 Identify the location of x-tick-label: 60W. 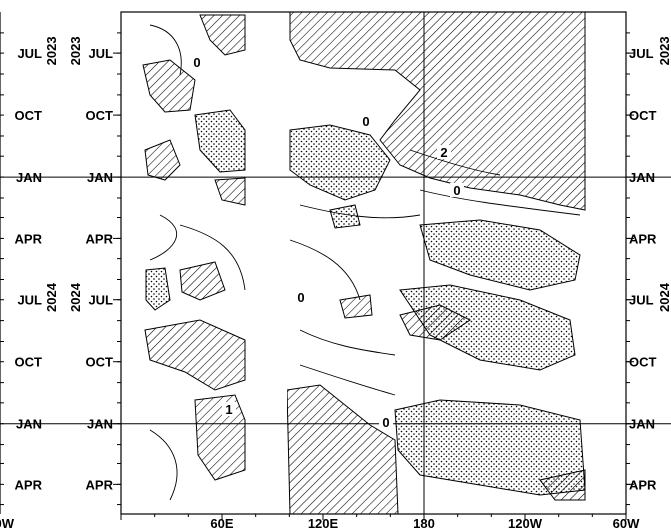
(626, 523).